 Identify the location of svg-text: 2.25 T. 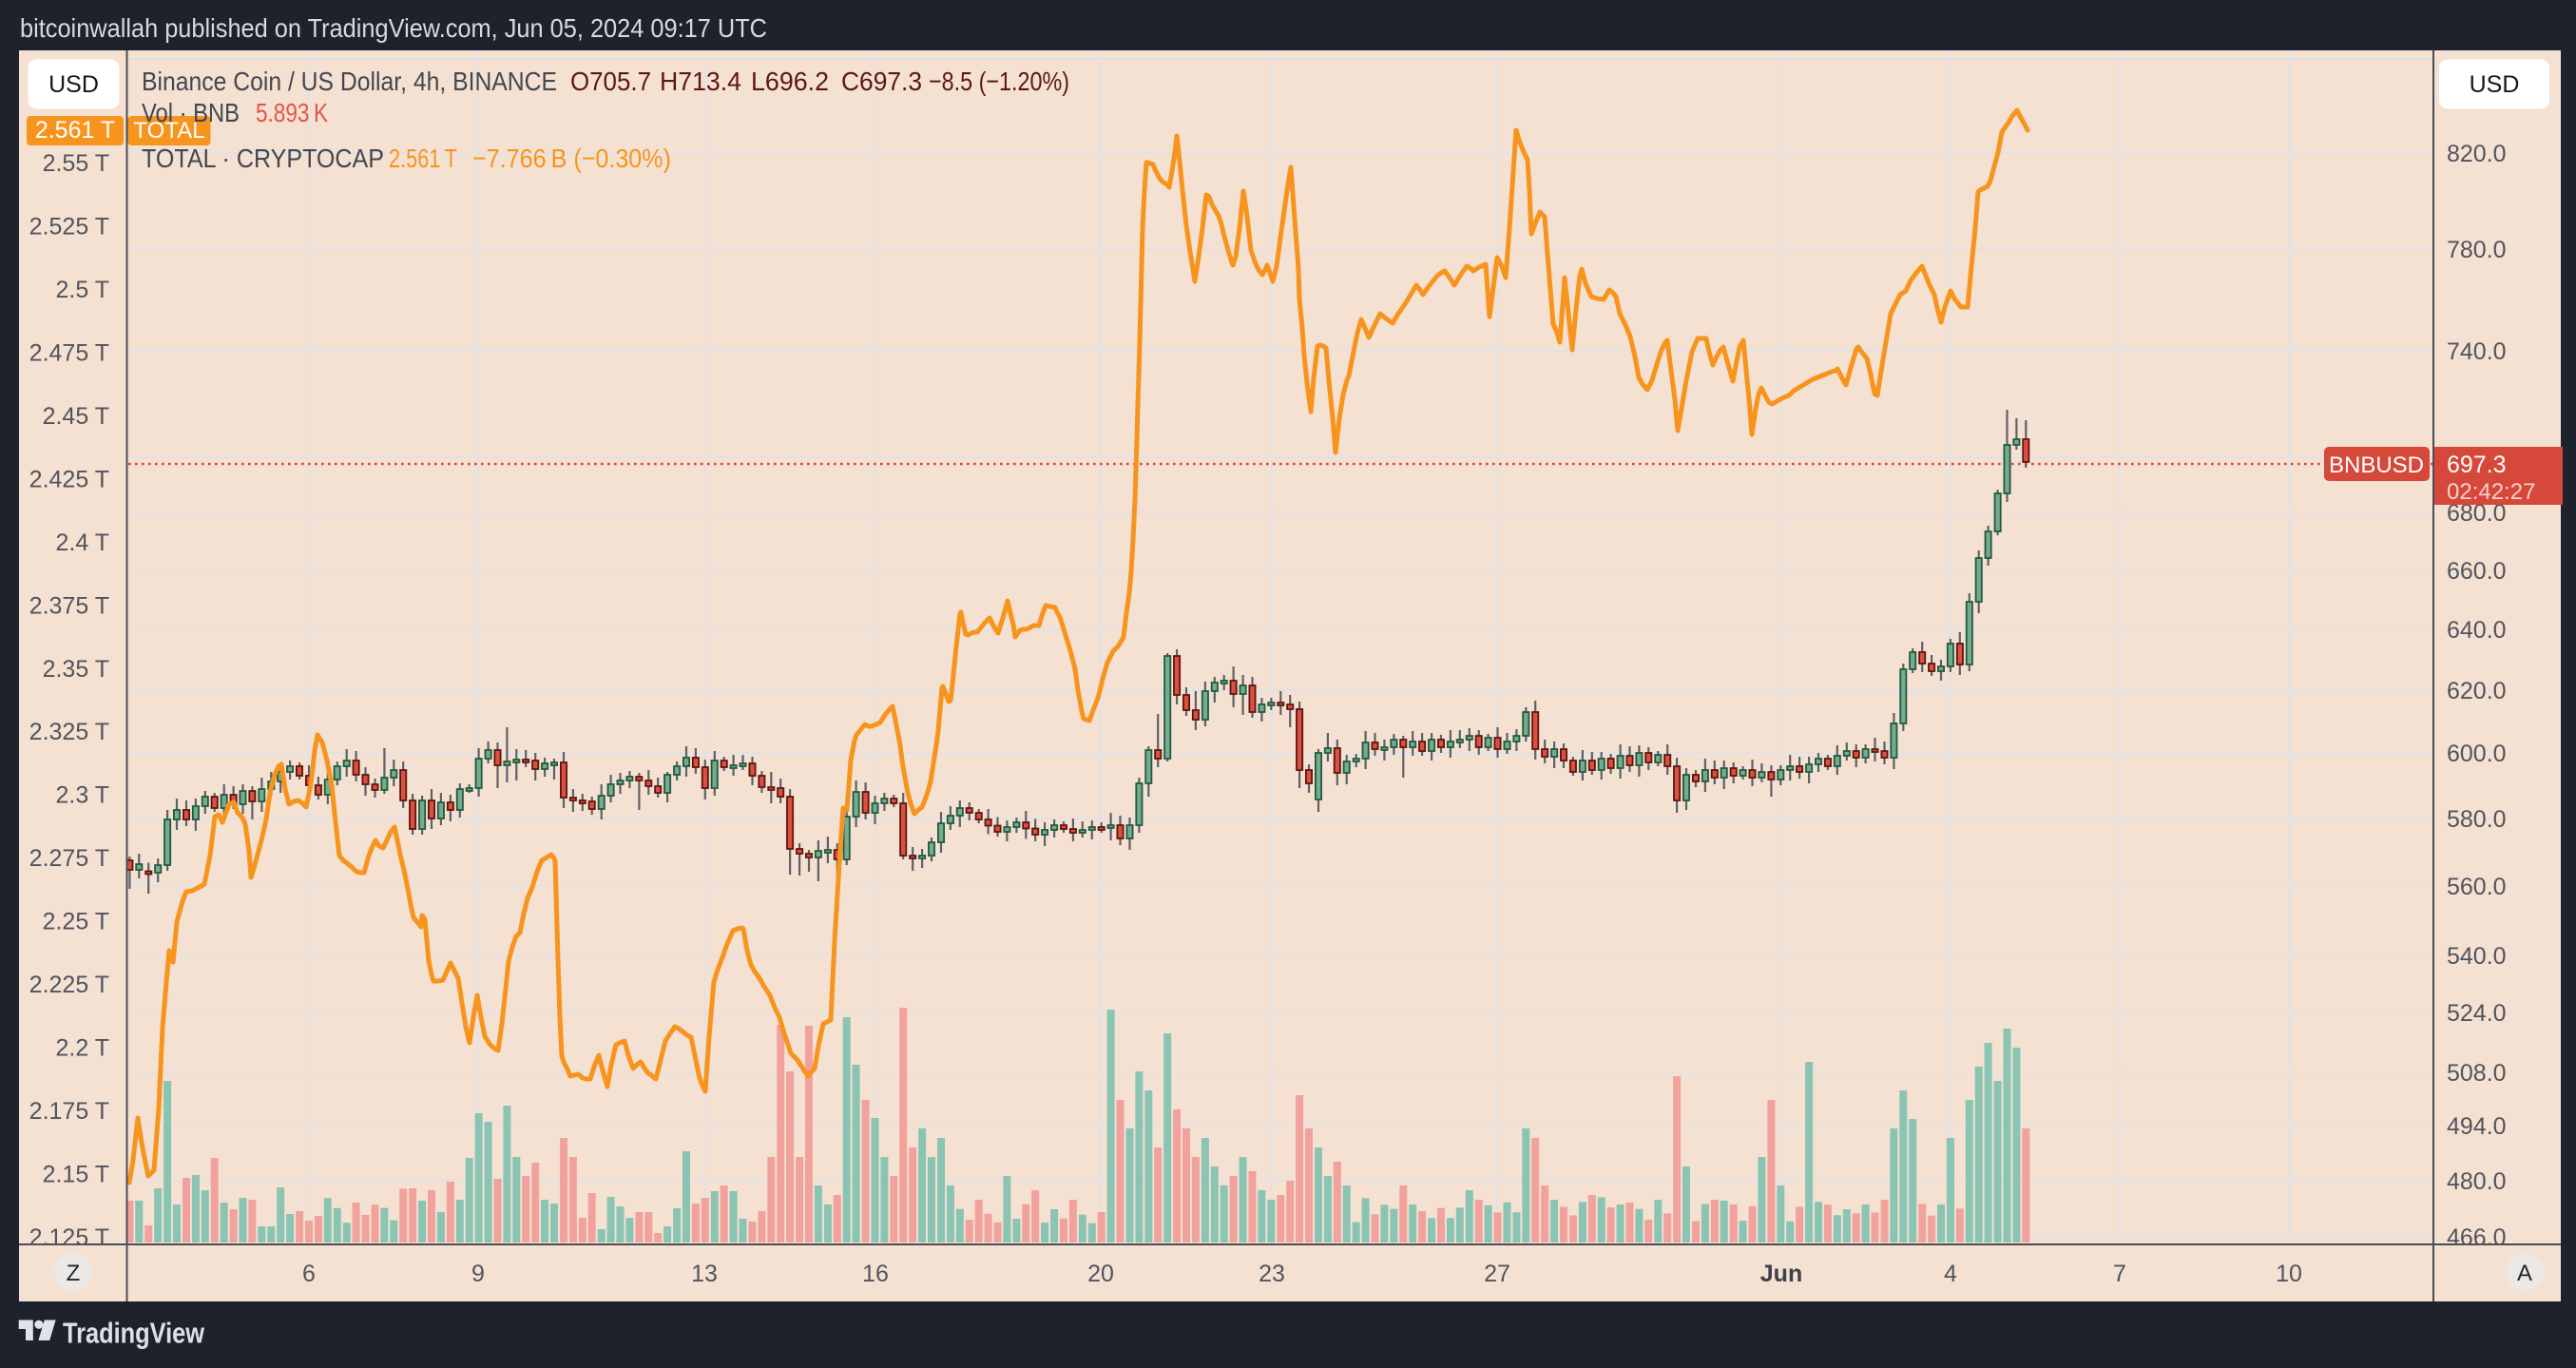
(76, 922).